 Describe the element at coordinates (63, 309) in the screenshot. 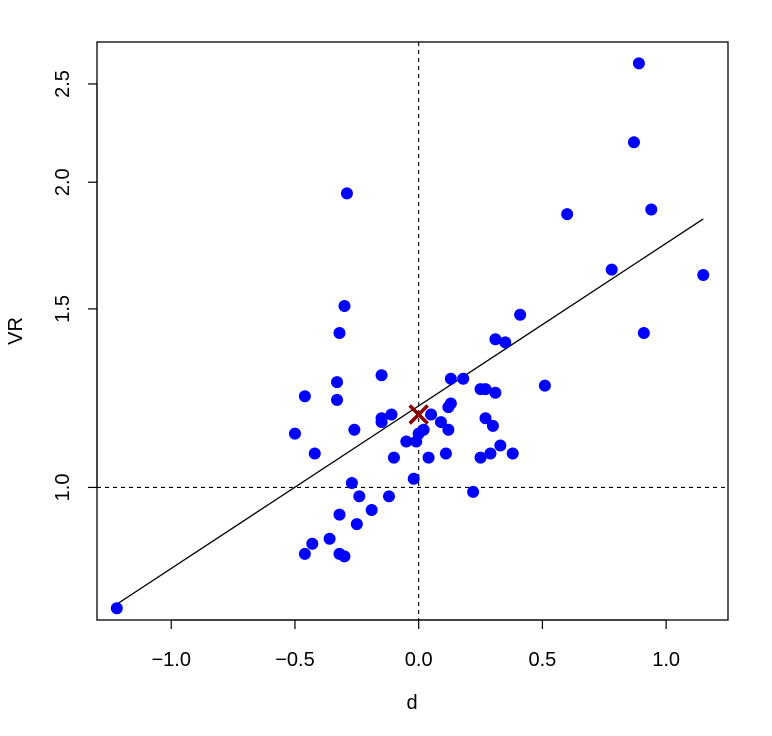

I see `y-tick-label: 1.5` at that location.